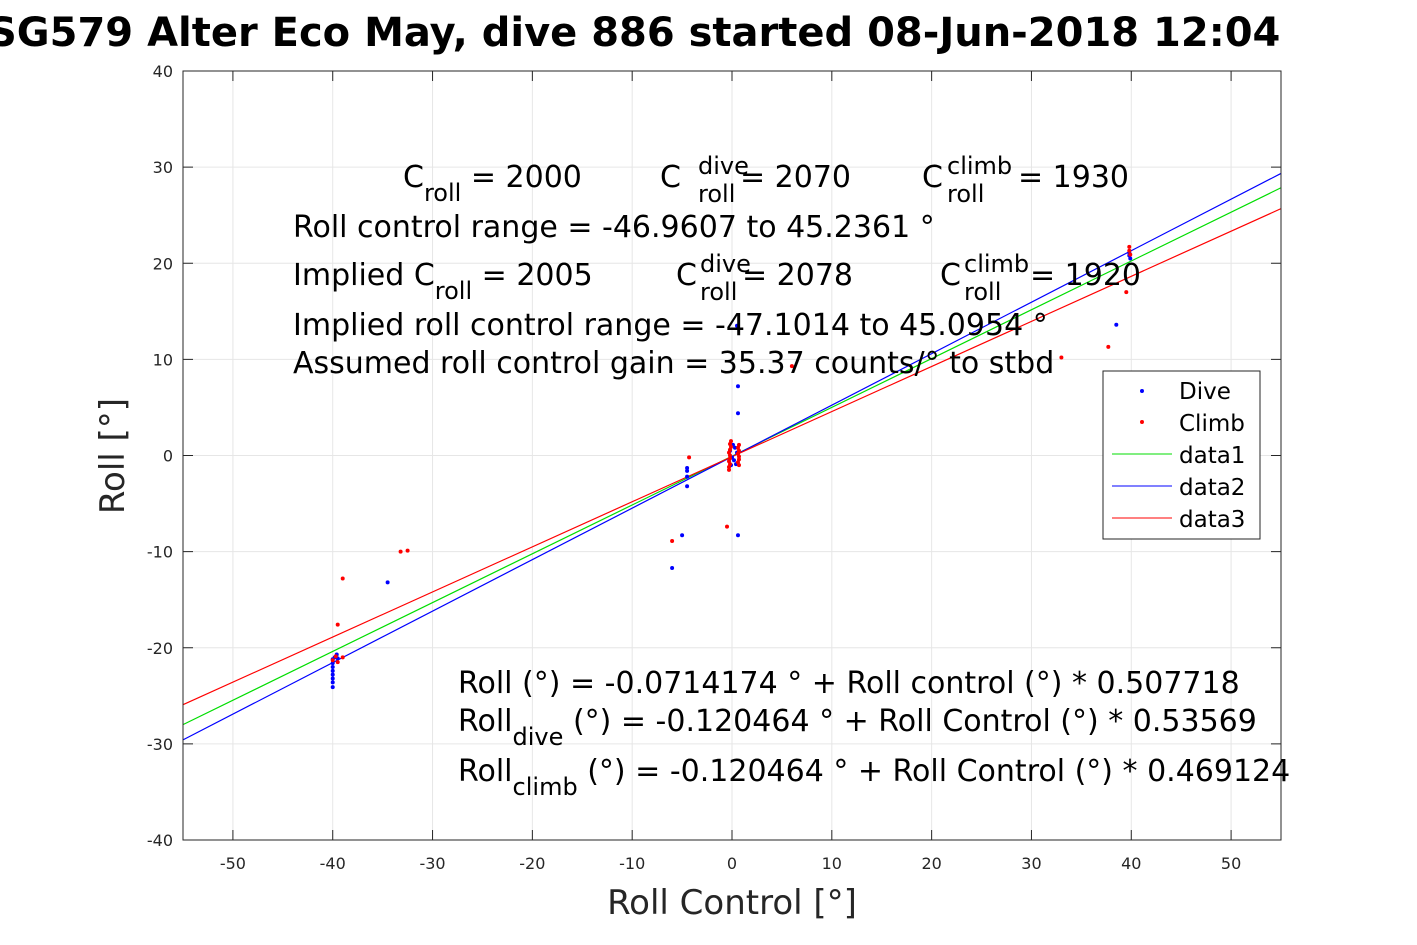 The image size is (1417, 945). What do you see at coordinates (168, 456) in the screenshot?
I see `y-tick-label: 0` at bounding box center [168, 456].